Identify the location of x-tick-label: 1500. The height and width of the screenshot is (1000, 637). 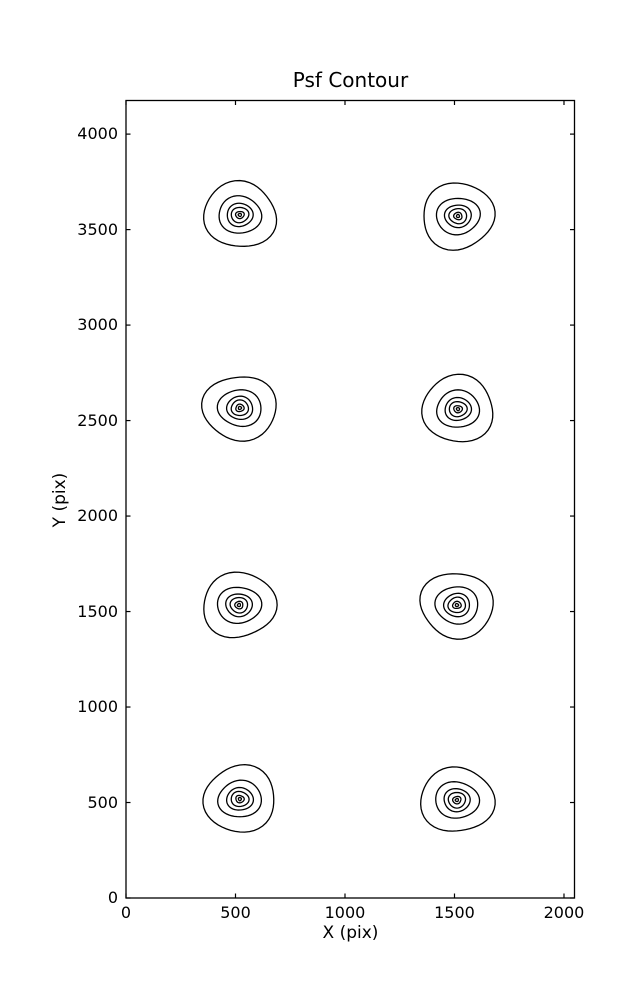
(454, 912).